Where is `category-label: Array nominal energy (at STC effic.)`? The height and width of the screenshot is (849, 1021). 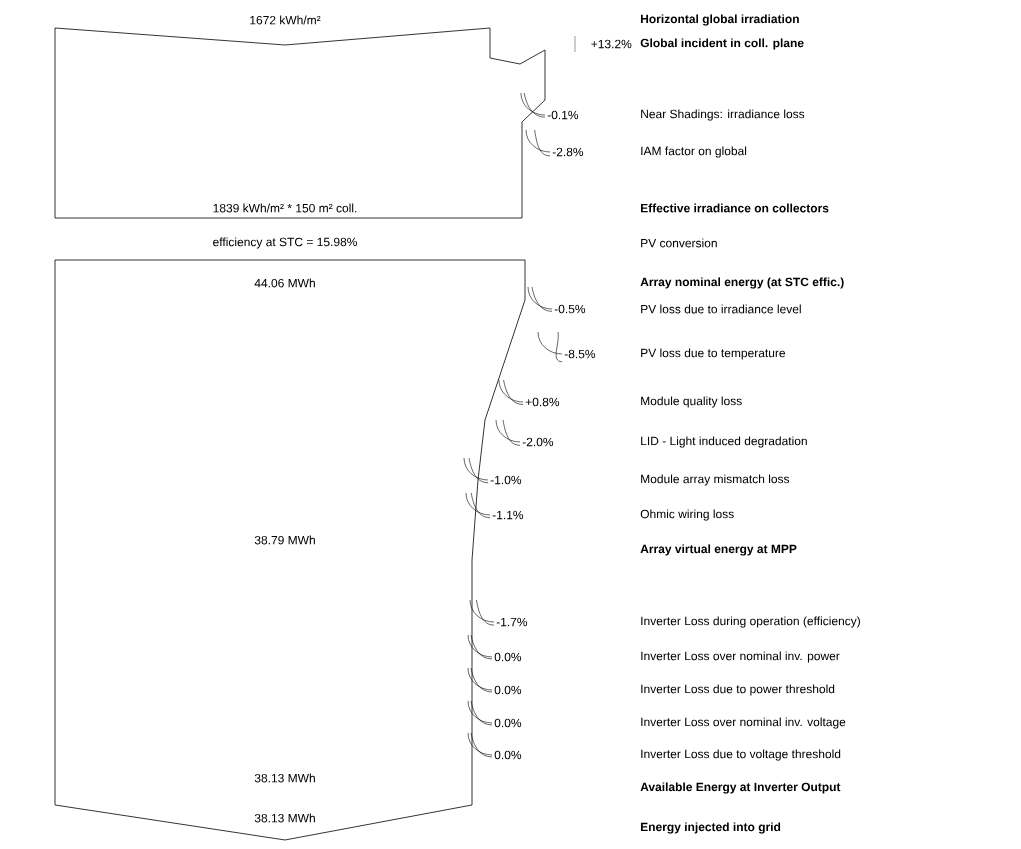
category-label: Array nominal energy (at STC effic.) is located at coordinates (742, 283).